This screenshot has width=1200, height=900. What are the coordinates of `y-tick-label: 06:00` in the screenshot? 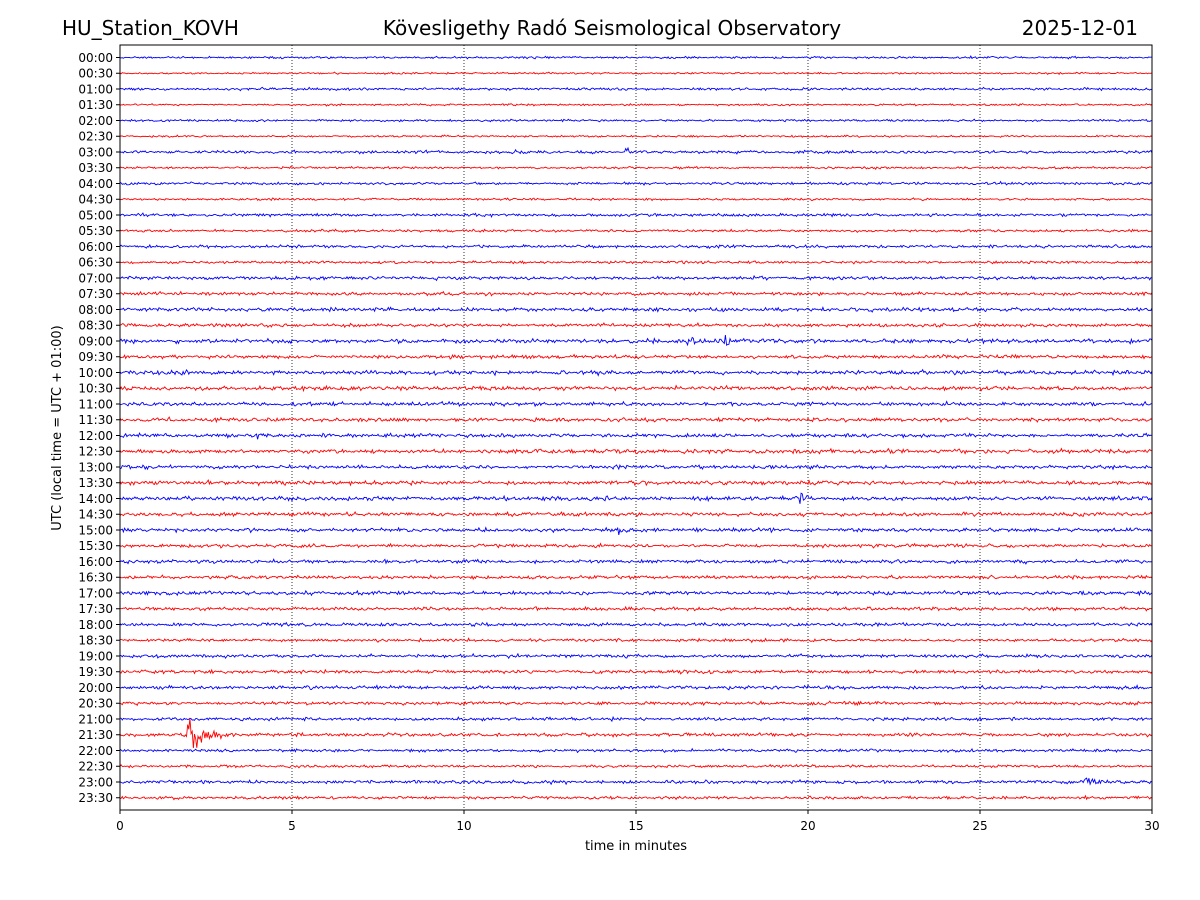 It's located at (95, 247).